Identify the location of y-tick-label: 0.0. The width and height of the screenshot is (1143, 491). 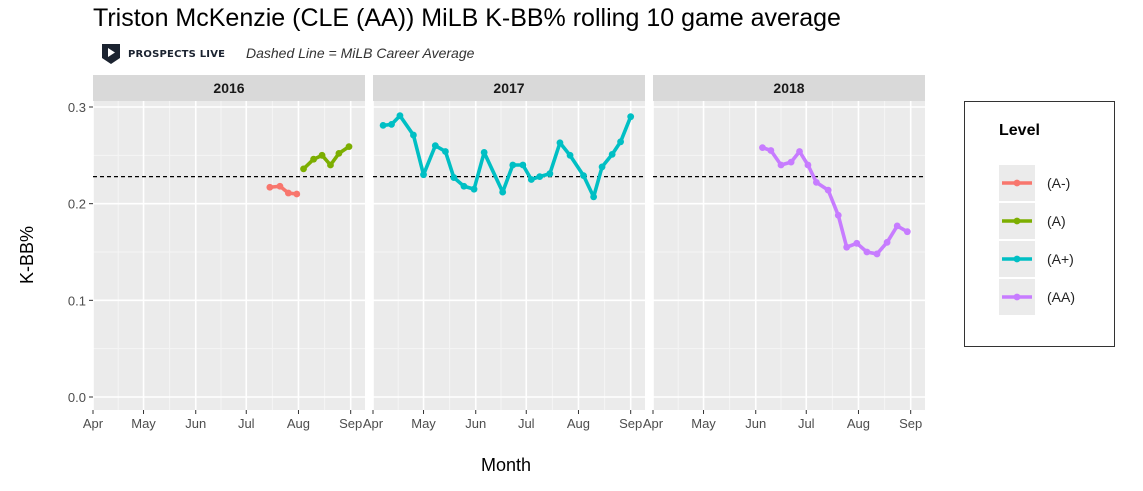
(77, 397).